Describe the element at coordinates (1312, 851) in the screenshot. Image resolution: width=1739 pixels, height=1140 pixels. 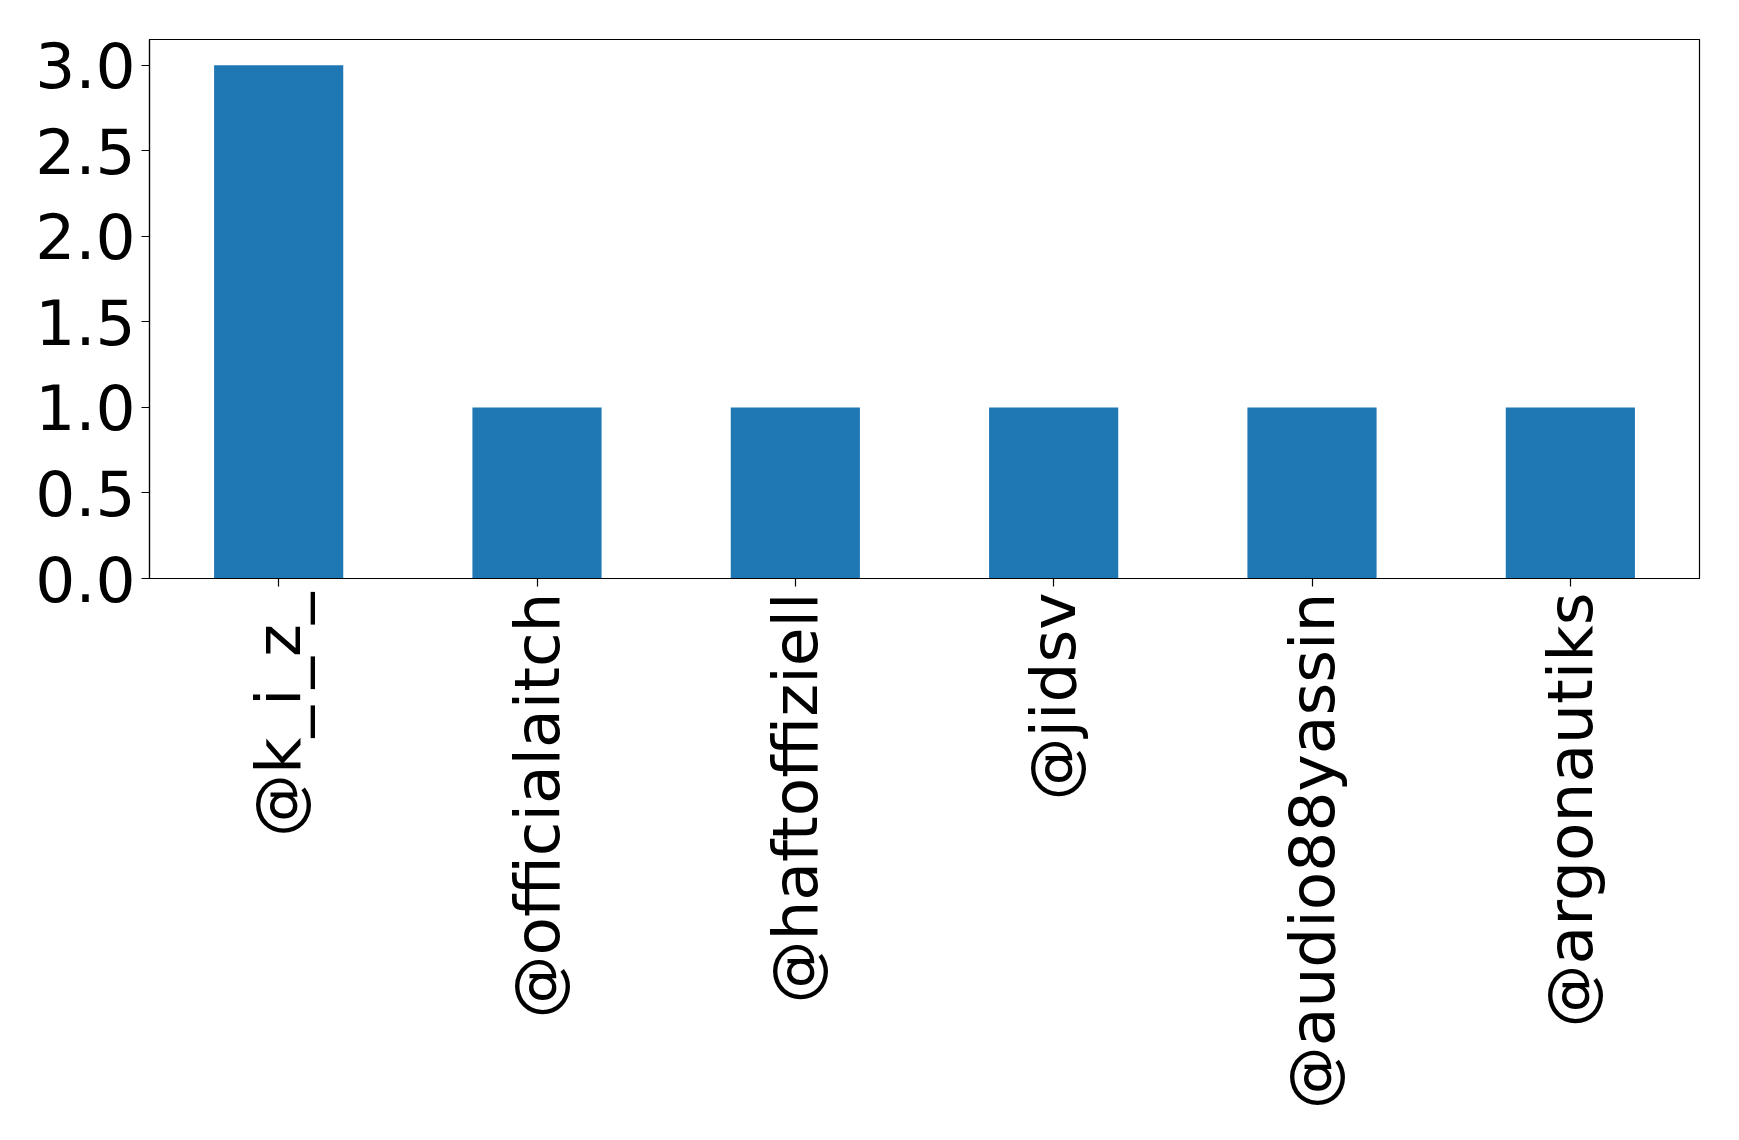
I see `x-tick-label: @audio88yassin` at that location.